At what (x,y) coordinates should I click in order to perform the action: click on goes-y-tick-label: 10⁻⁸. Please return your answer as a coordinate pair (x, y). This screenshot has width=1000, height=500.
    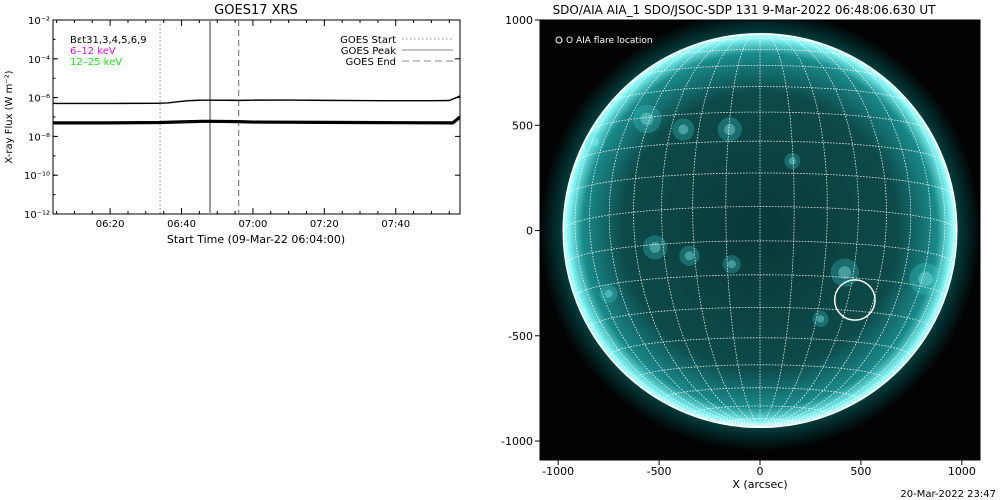
    Looking at the image, I should click on (39, 137).